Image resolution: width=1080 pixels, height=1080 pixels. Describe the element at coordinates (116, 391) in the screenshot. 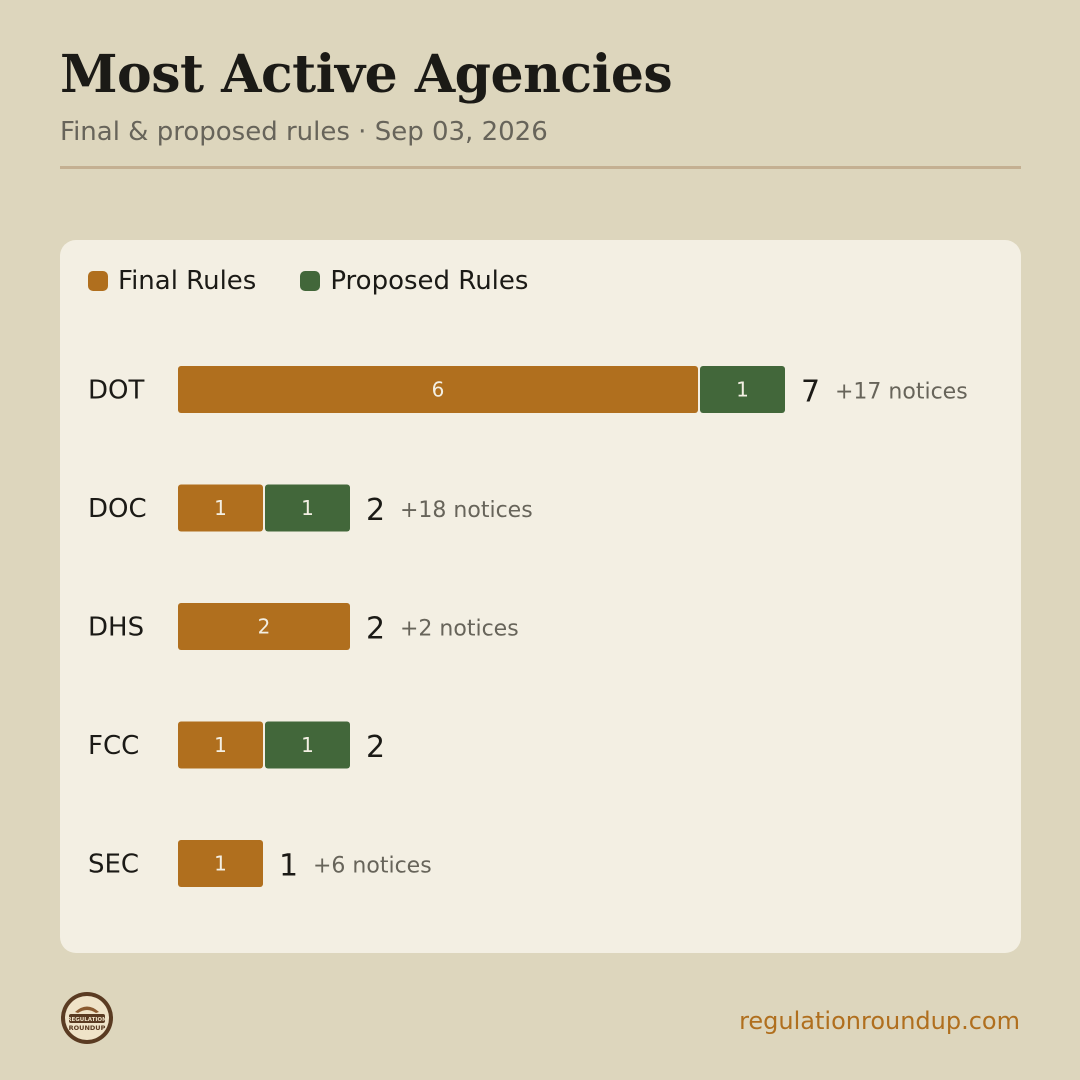

I see `category-label-dot: DOT` at that location.